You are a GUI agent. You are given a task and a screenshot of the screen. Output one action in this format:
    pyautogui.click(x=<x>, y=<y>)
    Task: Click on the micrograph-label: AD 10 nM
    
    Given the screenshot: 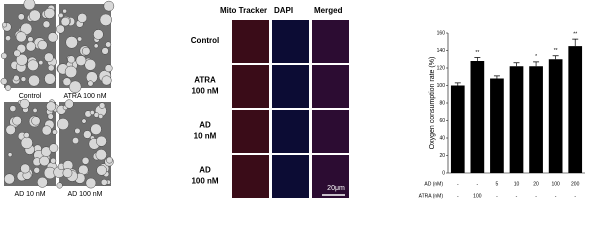 What is the action you would take?
    pyautogui.click(x=29, y=194)
    